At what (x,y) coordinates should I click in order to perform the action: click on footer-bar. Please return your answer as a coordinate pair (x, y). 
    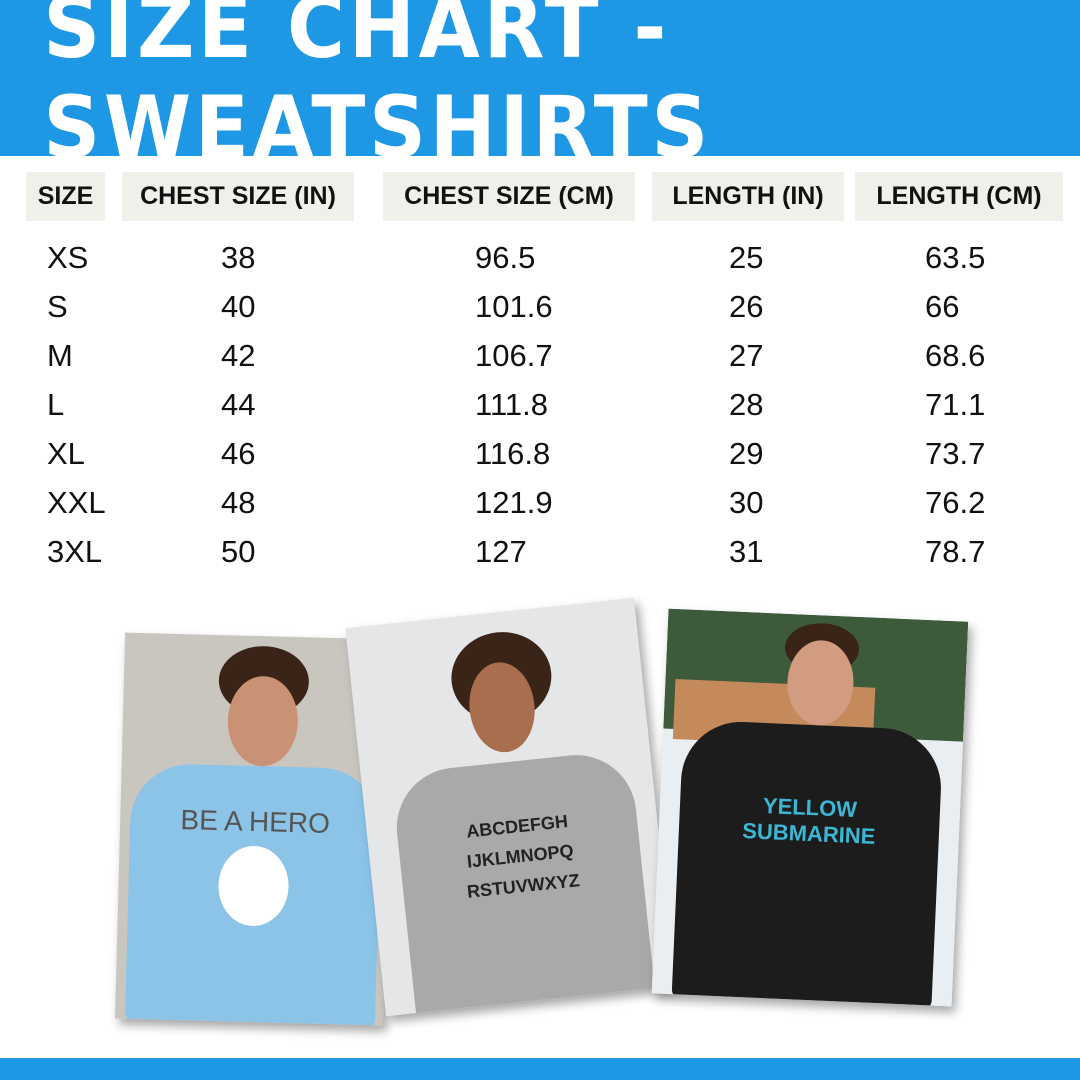
    Looking at the image, I should click on (540, 1069).